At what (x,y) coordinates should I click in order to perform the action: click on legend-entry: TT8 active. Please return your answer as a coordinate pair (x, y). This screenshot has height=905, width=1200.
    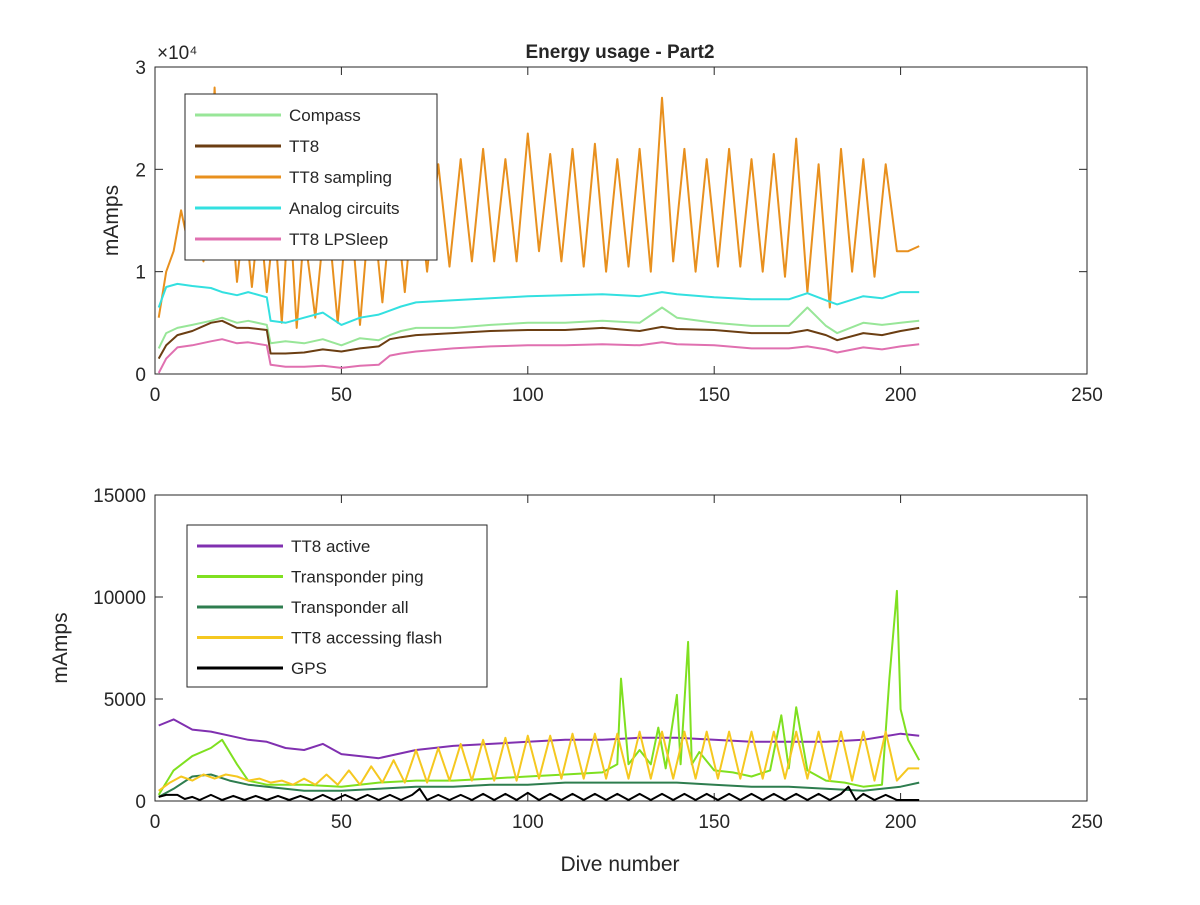
    Looking at the image, I should click on (330, 546).